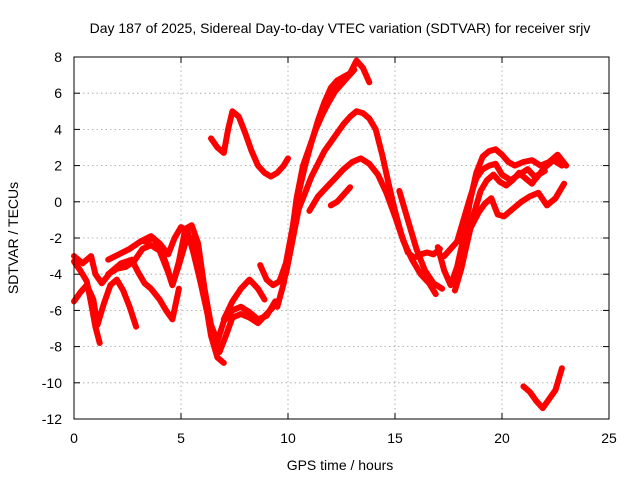  Describe the element at coordinates (58, 57) in the screenshot. I see `y-tick-label: 8` at that location.